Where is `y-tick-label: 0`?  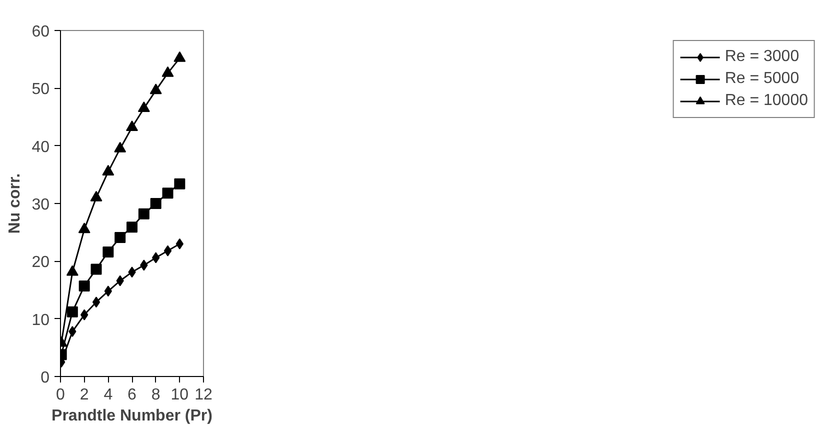 y-tick-label: 0 is located at coordinates (45, 378).